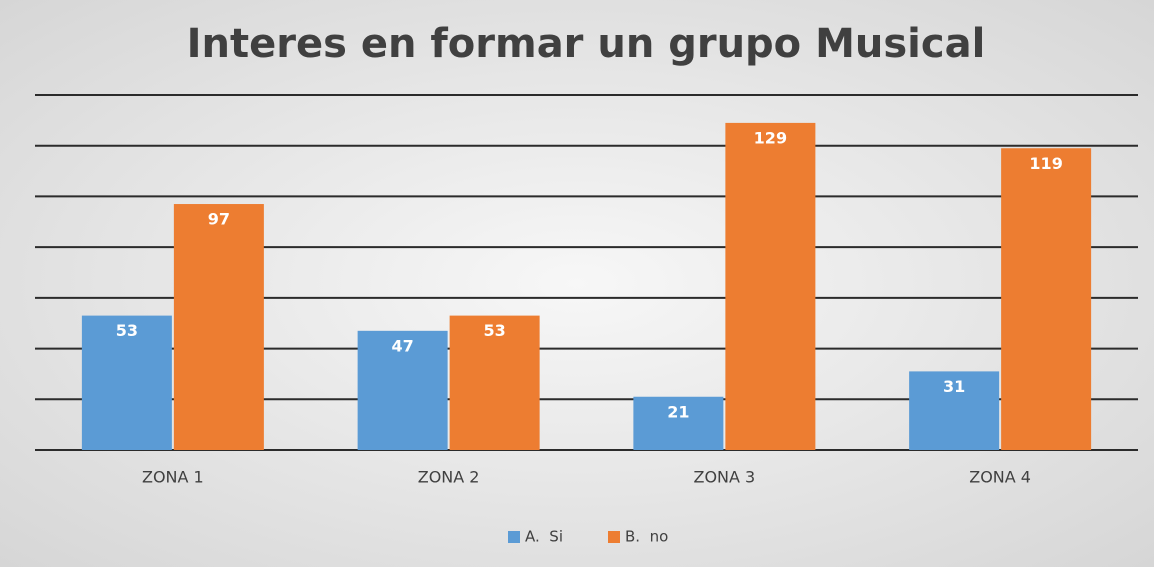 This screenshot has width=1154, height=567. Describe the element at coordinates (449, 477) in the screenshot. I see `x-tick-label: ZONA 2` at that location.